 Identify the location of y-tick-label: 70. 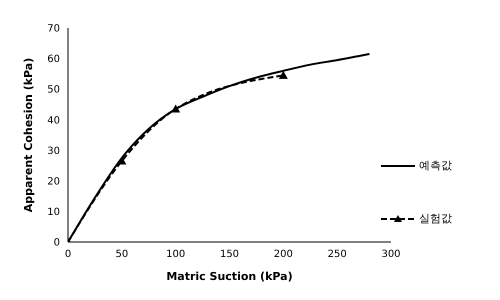
(53, 29).